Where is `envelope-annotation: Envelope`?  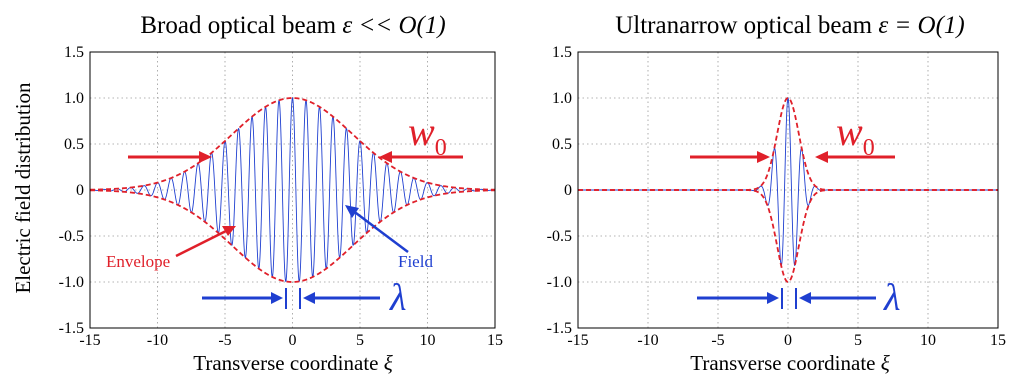 envelope-annotation: Envelope is located at coordinates (171, 248).